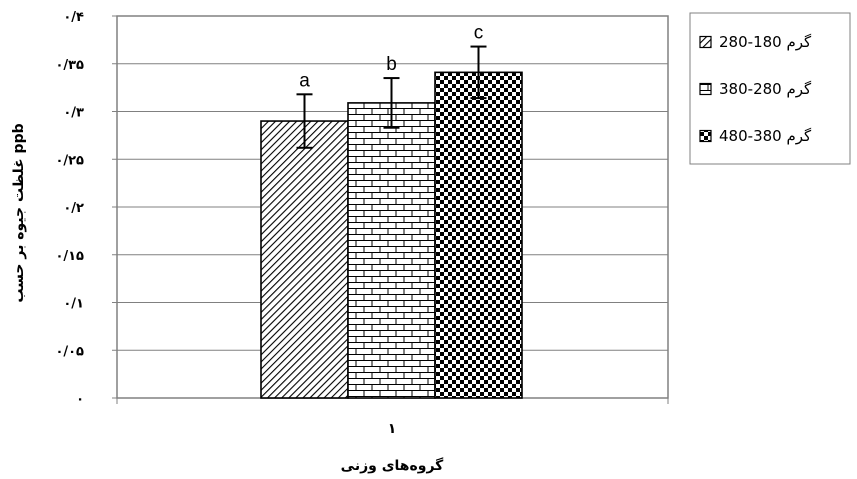  Describe the element at coordinates (69, 256) in the screenshot. I see `y-tick-label: ۰/۱۵` at that location.